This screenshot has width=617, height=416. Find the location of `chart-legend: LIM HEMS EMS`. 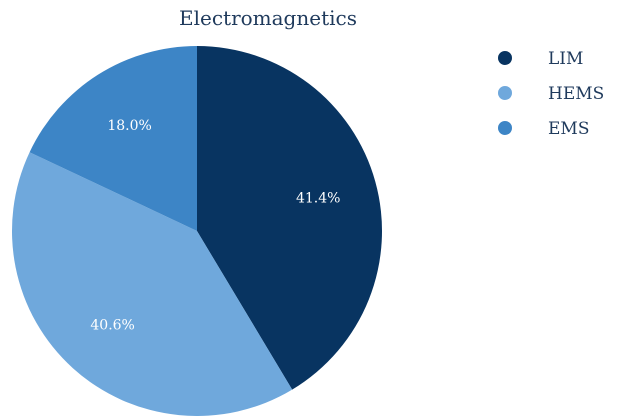

chart-legend: LIM HEMS EMS is located at coordinates (551, 94).